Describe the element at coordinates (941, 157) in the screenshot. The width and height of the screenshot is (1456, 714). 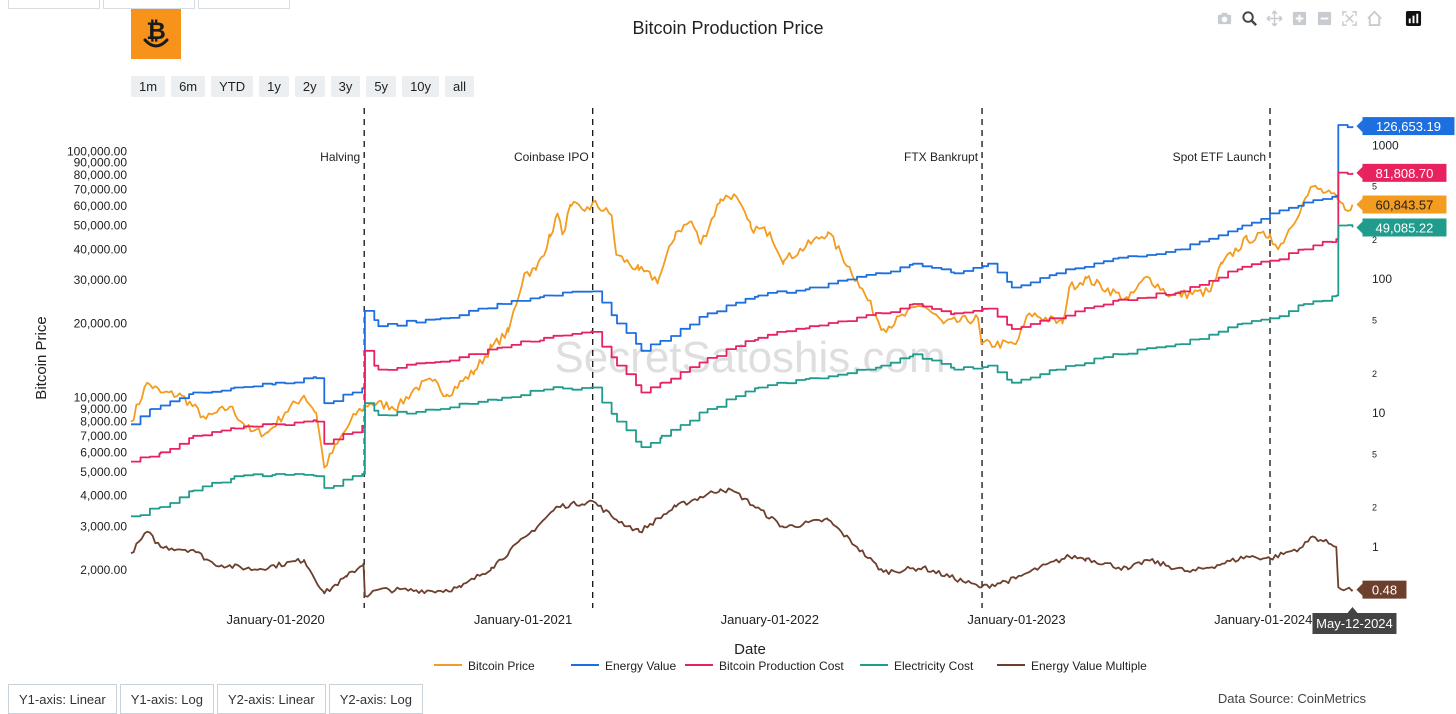
I see `event-label: FTX Bankrupt` at that location.